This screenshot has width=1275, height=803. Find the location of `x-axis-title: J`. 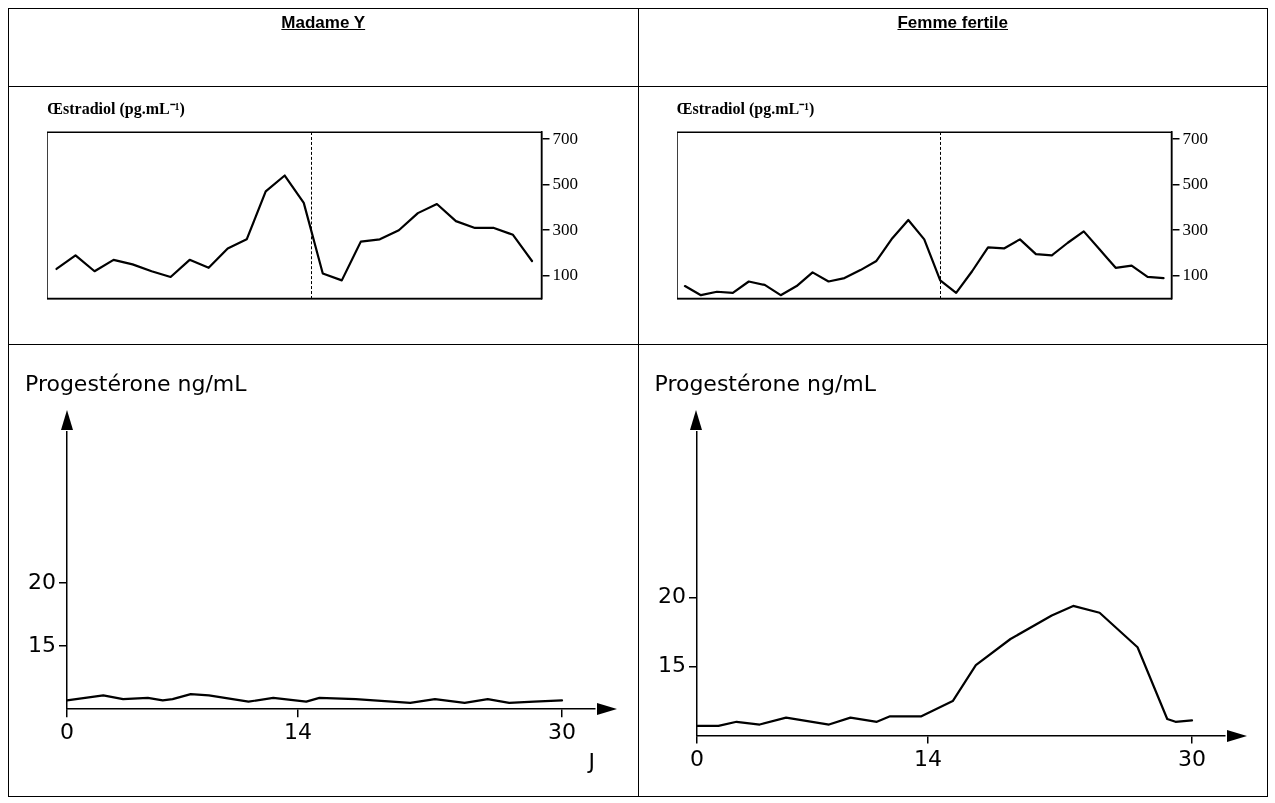

x-axis-title: J is located at coordinates (590, 761).